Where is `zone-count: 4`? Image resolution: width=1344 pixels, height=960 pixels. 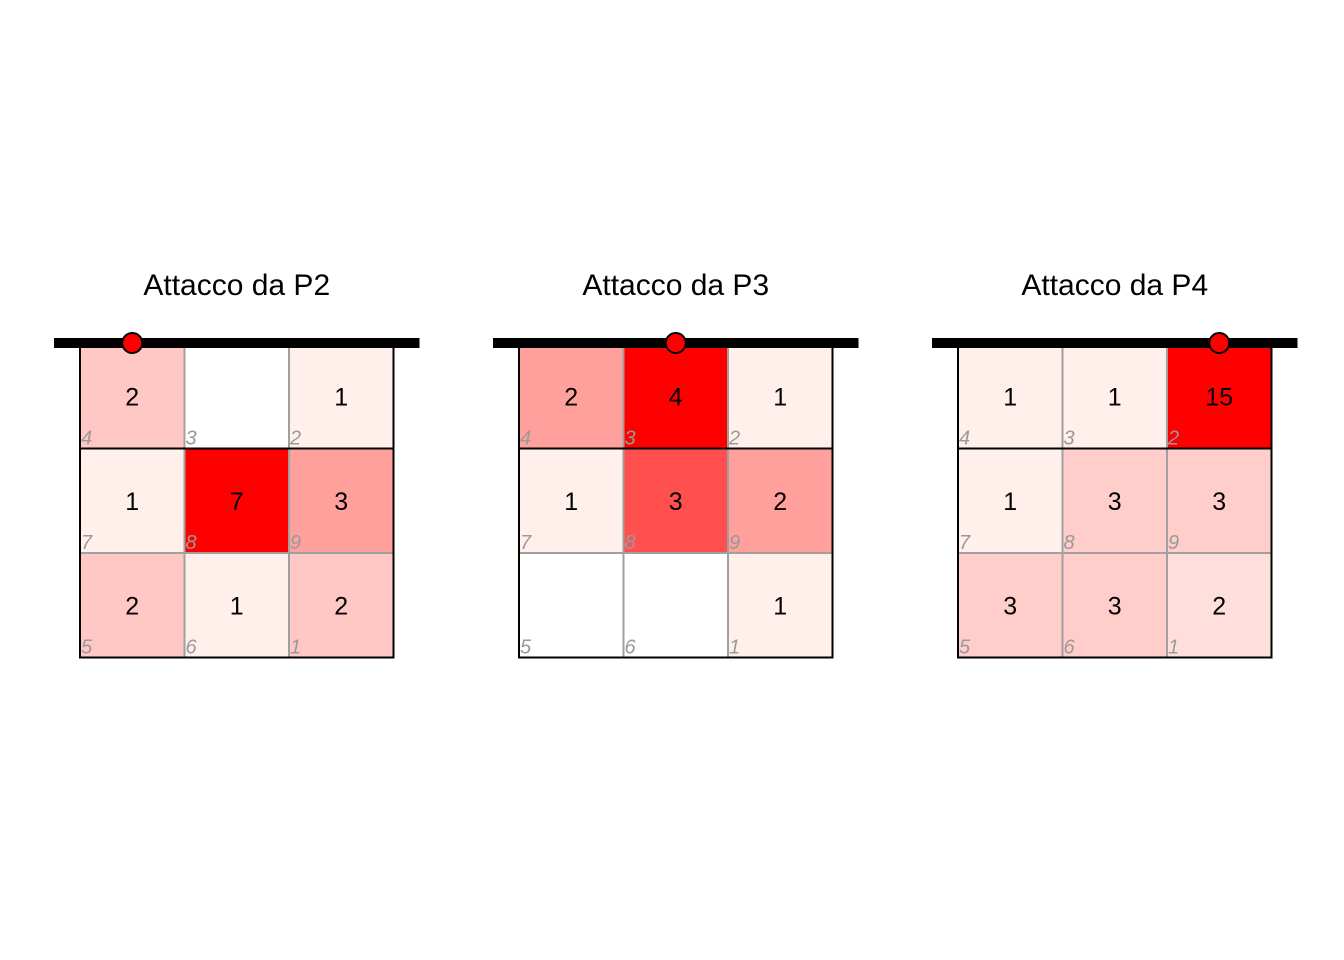
zone-count: 4 is located at coordinates (676, 397).